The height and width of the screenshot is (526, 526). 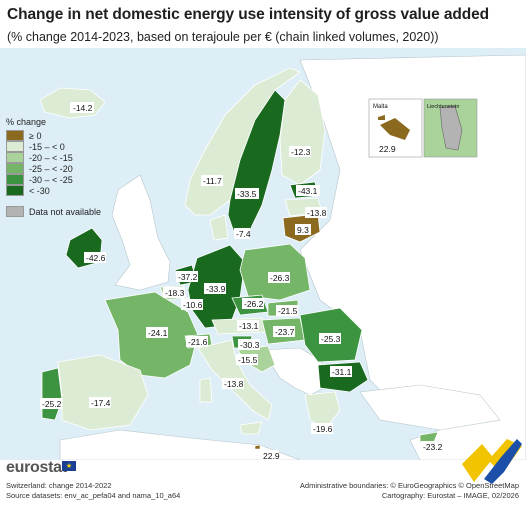 What do you see at coordinates (52, 404) in the screenshot?
I see `label-portugal: -25.2` at bounding box center [52, 404].